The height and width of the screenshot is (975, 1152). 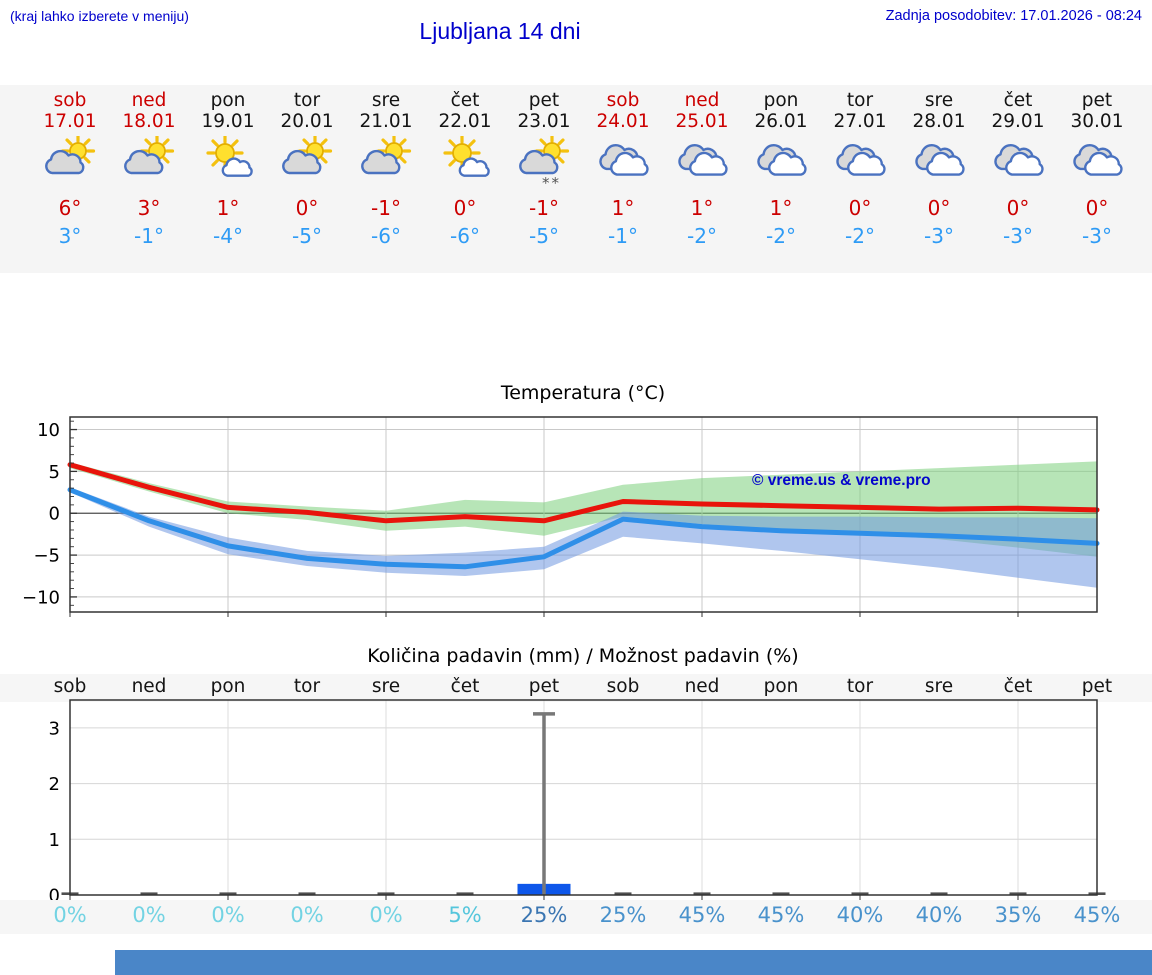 What do you see at coordinates (623, 179) in the screenshot?
I see `forecast-day-col: sob 24.01 1° -1°` at bounding box center [623, 179].